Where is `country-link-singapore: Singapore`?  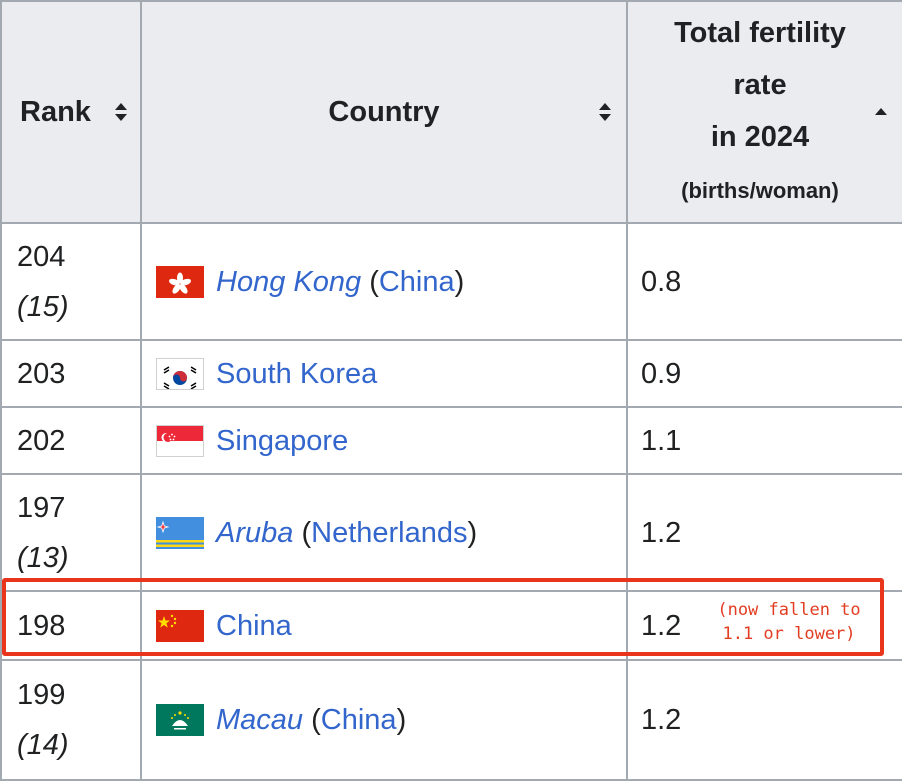 country-link-singapore: Singapore is located at coordinates (282, 440).